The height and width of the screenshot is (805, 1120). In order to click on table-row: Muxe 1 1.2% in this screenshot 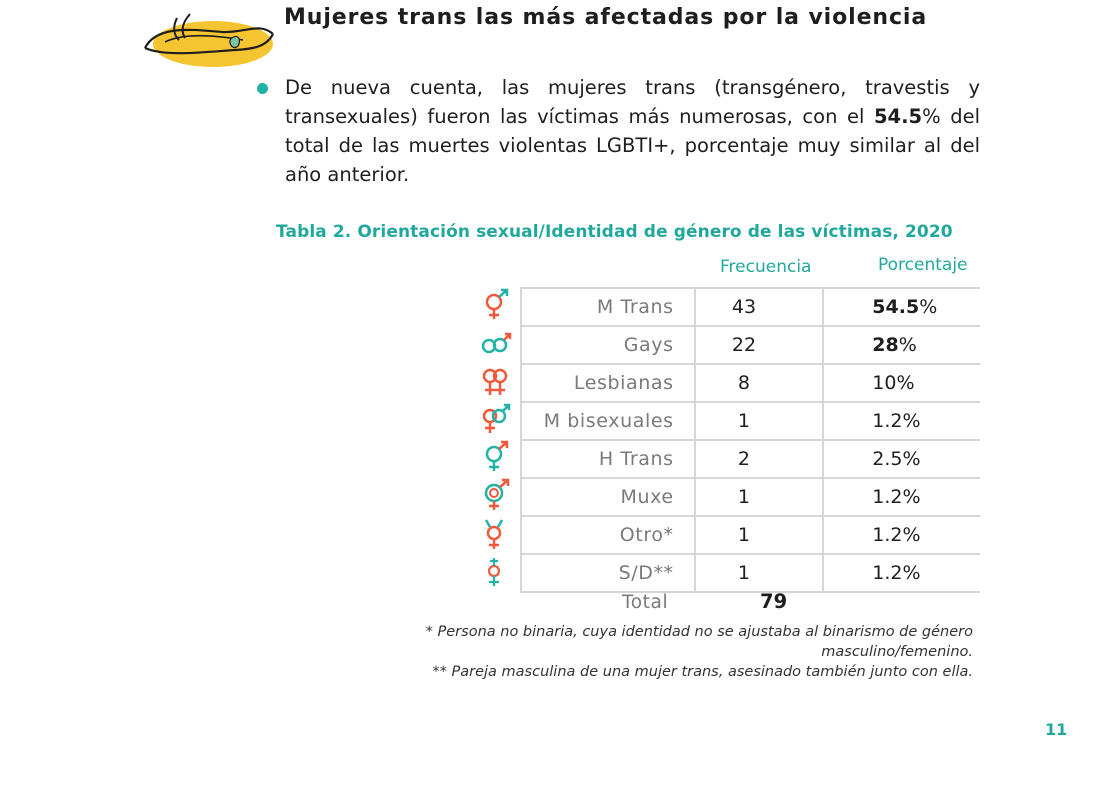, I will do `click(750, 497)`.